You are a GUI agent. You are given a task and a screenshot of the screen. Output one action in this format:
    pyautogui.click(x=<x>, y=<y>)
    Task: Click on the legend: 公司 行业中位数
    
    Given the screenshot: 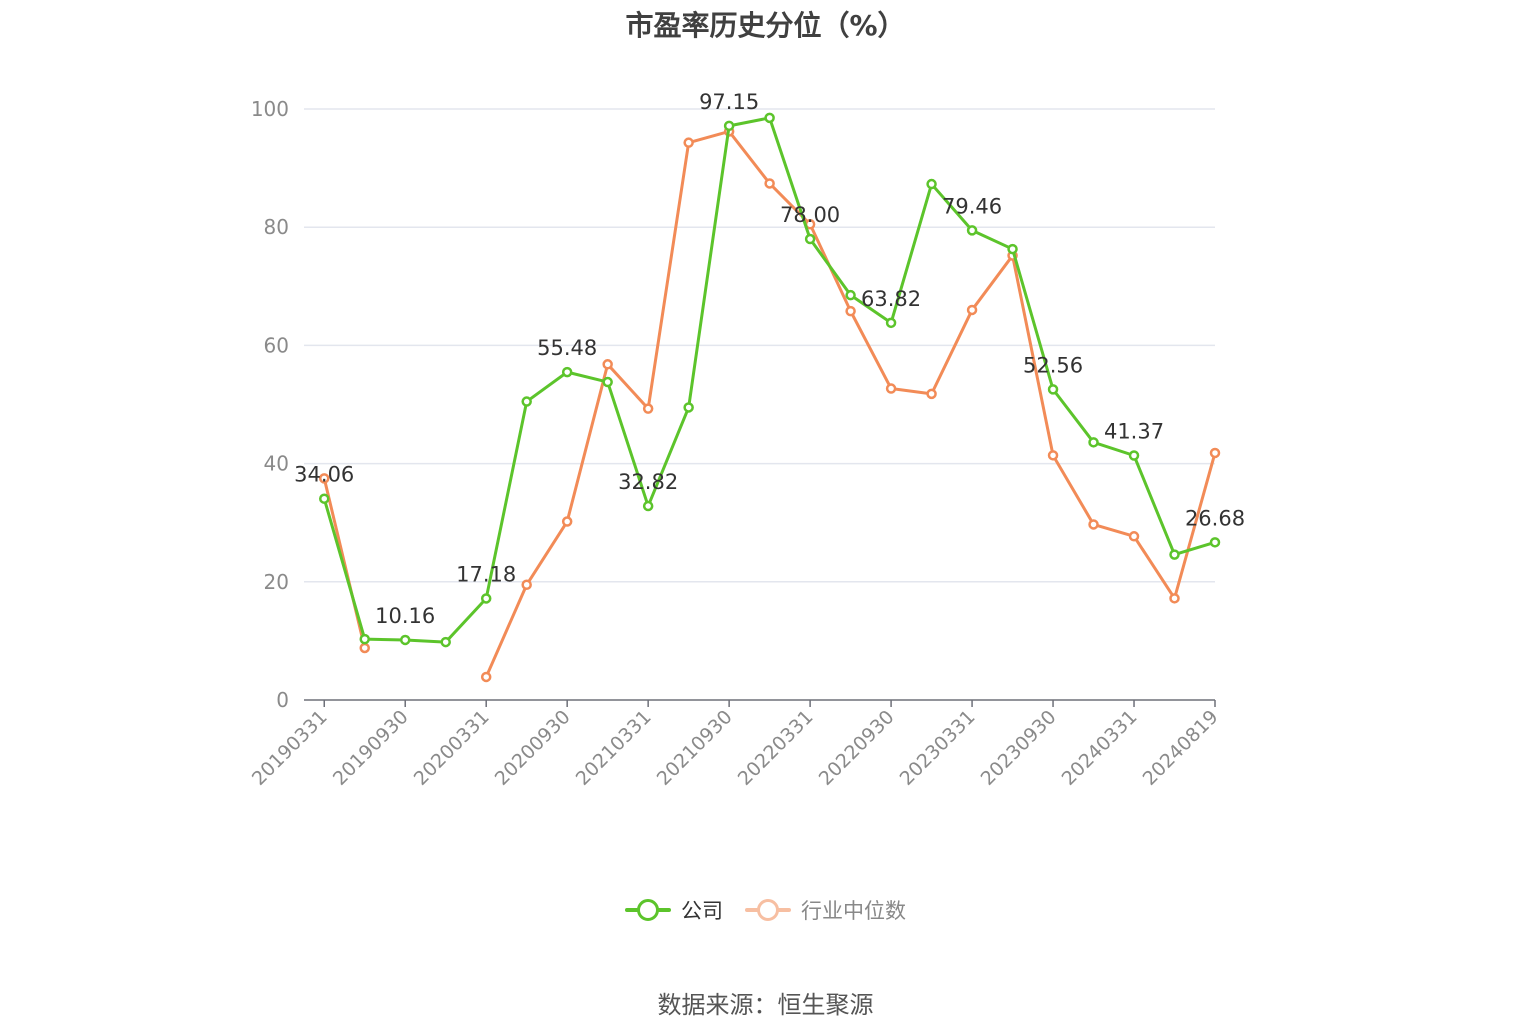 What is the action you would take?
    pyautogui.click(x=765, y=910)
    